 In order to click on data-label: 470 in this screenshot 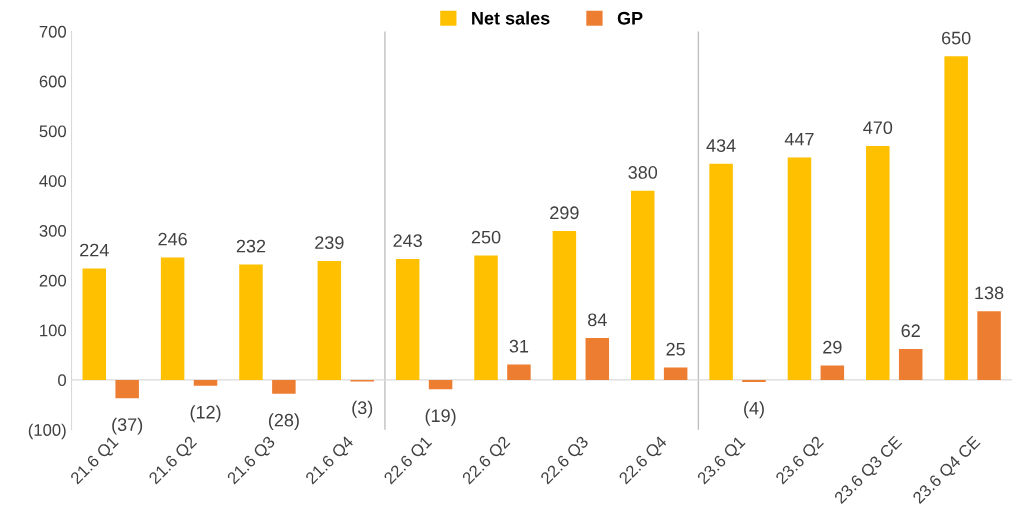, I will do `click(878, 128)`.